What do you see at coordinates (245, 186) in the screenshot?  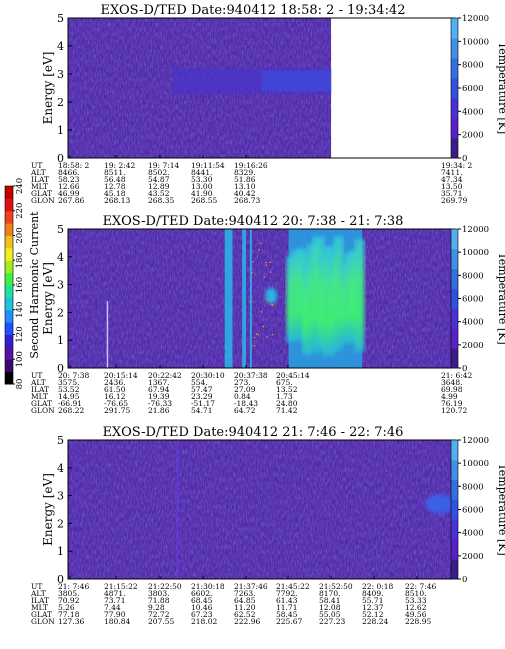 I see `table-cell: 13.10` at bounding box center [245, 186].